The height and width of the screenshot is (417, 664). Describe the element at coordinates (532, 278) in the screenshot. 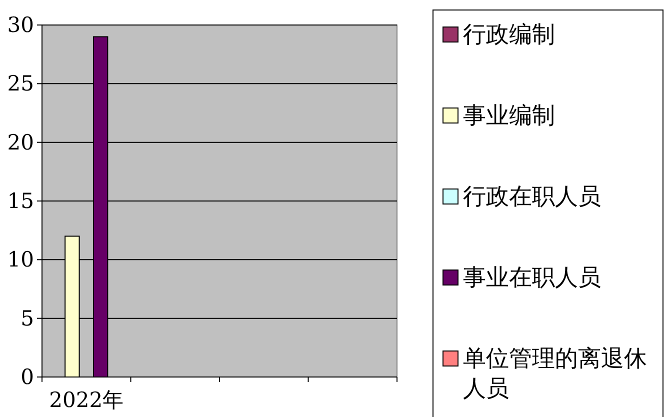

I see `legend-label: 事业在职人员` at that location.